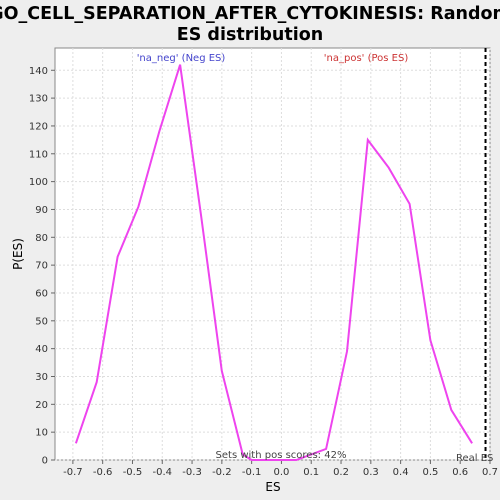 The width and height of the screenshot is (500, 500). What do you see at coordinates (371, 472) in the screenshot?
I see `x-tick-label: 0.3` at bounding box center [371, 472].